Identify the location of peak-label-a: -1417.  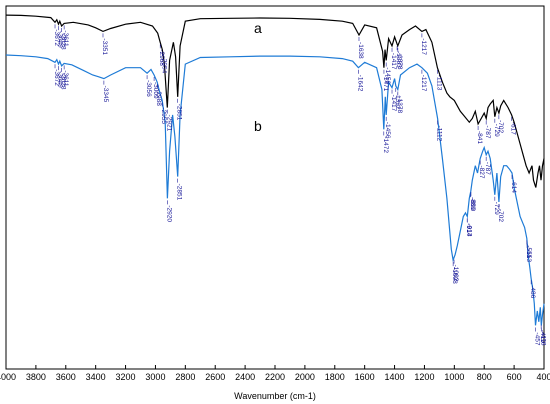
(393, 61).